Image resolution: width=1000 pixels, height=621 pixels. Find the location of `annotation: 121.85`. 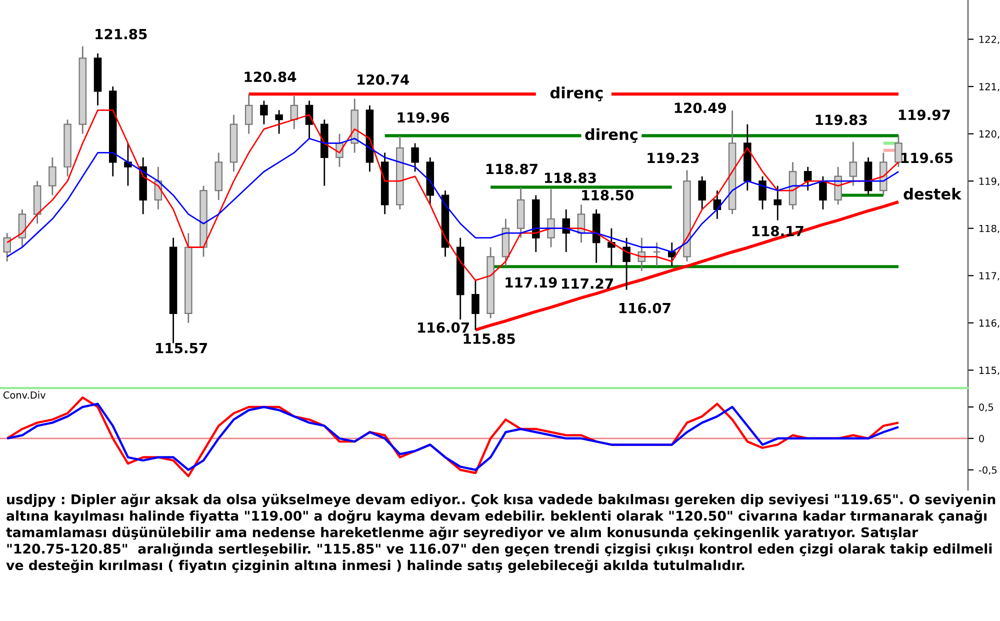

annotation: 121.85 is located at coordinates (121, 34).